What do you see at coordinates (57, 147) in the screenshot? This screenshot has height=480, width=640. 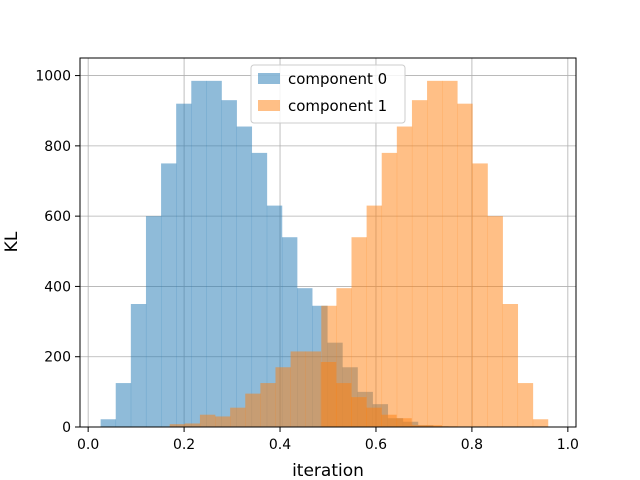 I see `y-tick-label: 800` at bounding box center [57, 147].